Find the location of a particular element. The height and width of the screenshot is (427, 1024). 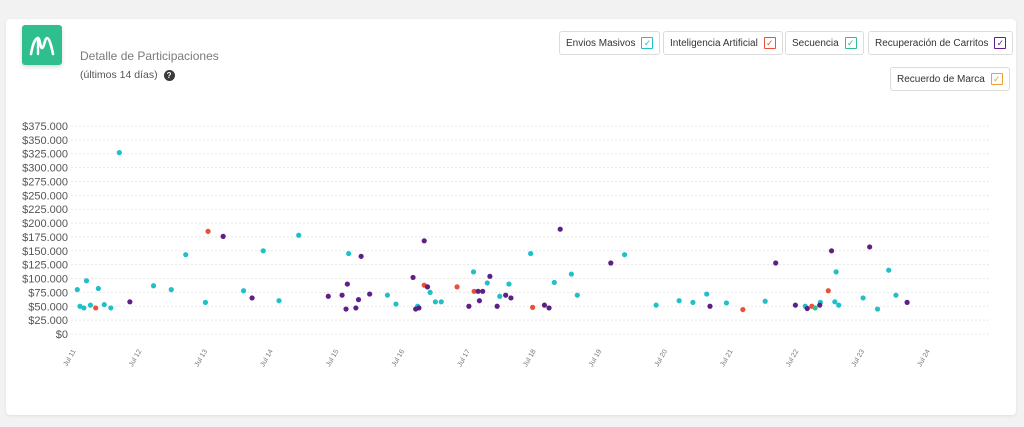

legend-toggle-recuerdo-de-marca: Recuerdo de Marca ✓ is located at coordinates (950, 79).